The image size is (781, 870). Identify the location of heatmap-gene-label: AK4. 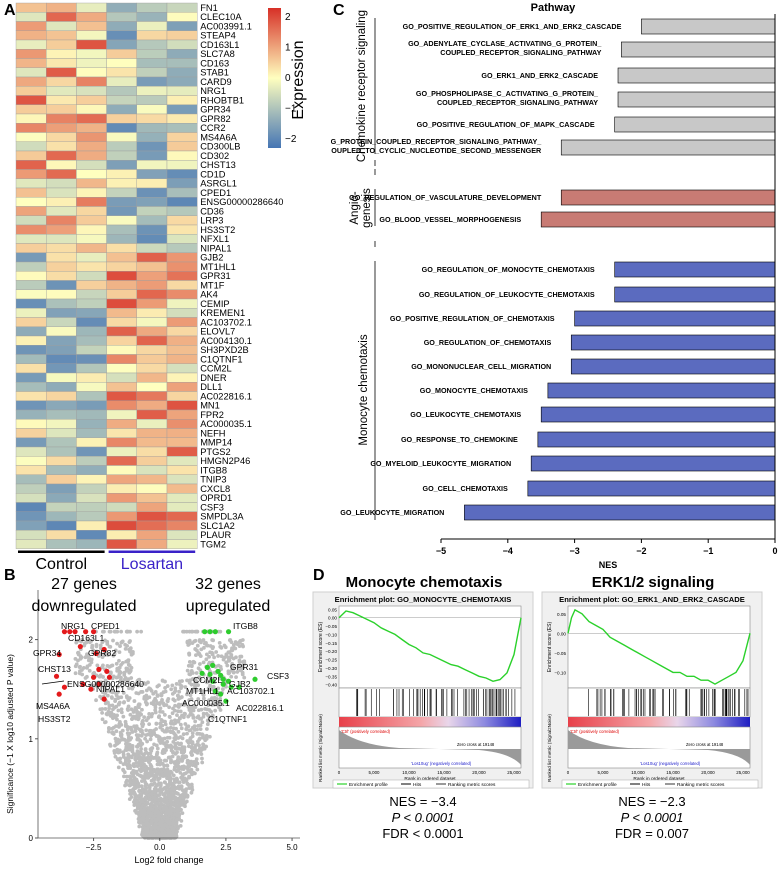
(209, 295).